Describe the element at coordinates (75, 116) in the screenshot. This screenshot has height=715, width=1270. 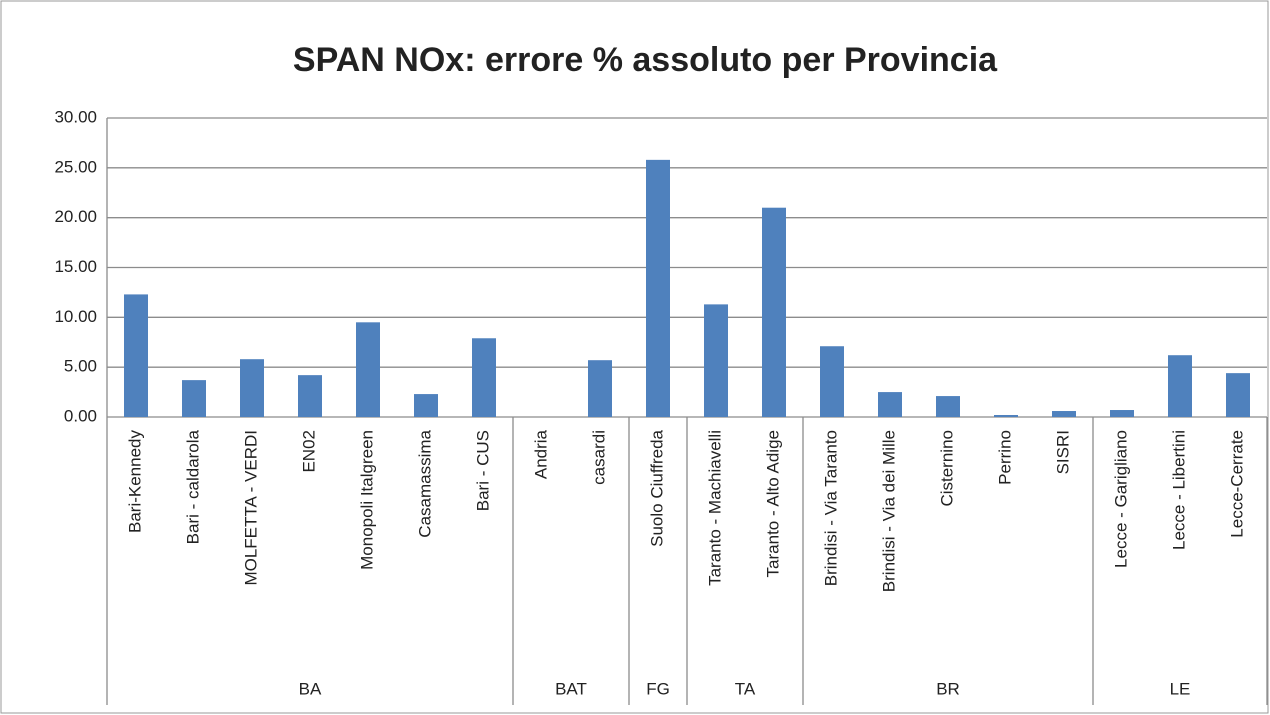
I see `y-tick-label: 30.00` at that location.